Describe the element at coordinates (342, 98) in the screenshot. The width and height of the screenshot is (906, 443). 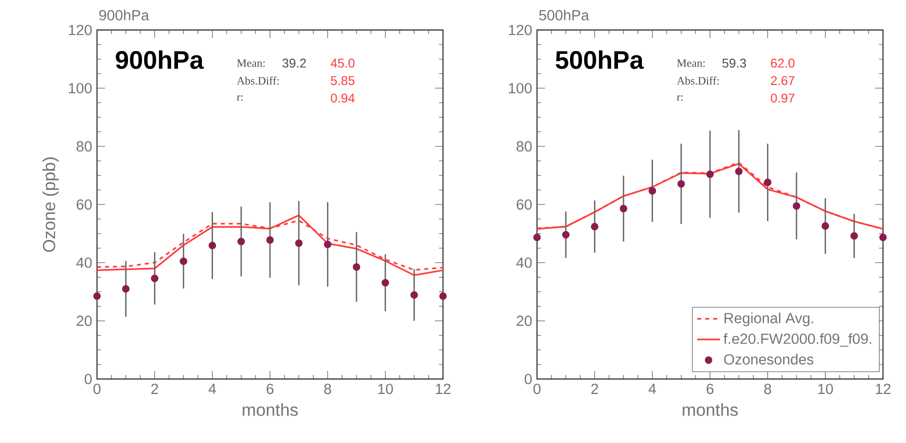
I see `annotation: 0.94` at that location.